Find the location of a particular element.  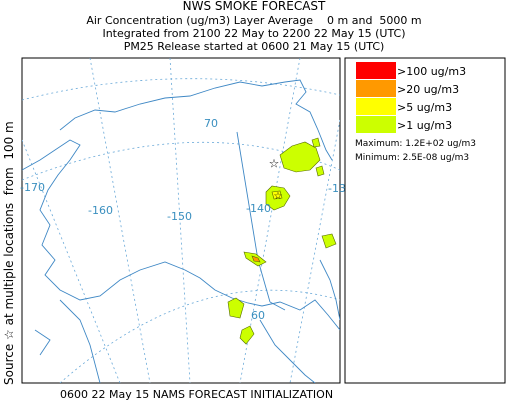

legend-label: >20 ug/m3 is located at coordinates (428, 89).